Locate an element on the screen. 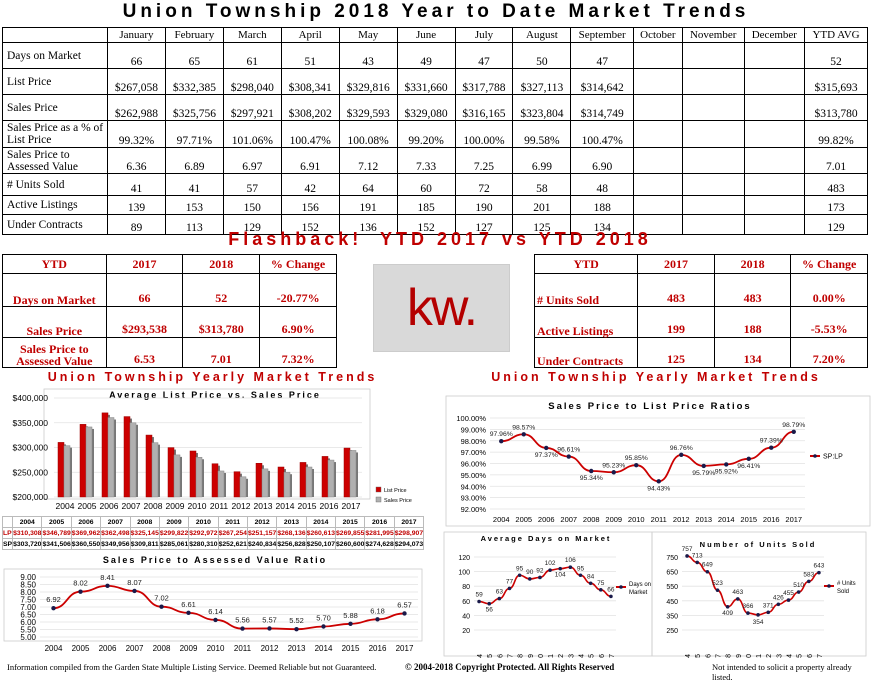 This screenshot has height=682, width=872. x-tick-label: 2005 is located at coordinates (87, 506).